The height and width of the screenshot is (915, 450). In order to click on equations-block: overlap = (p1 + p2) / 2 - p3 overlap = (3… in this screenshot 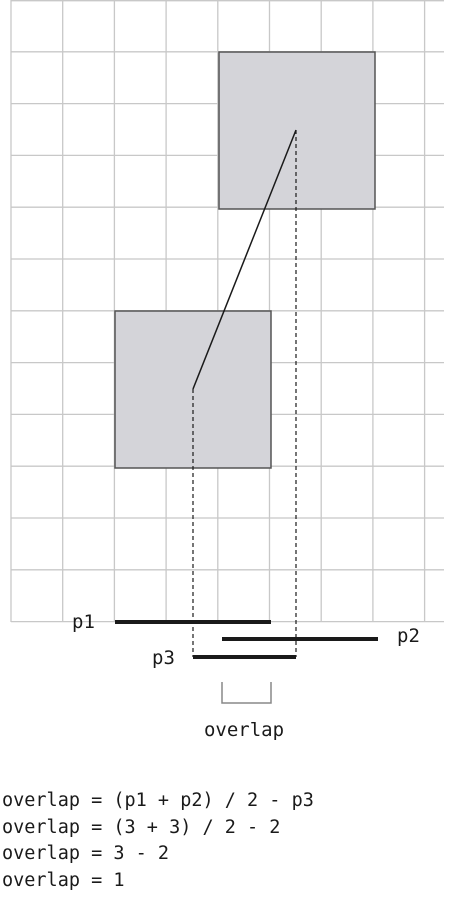, I will do `click(158, 841)`.